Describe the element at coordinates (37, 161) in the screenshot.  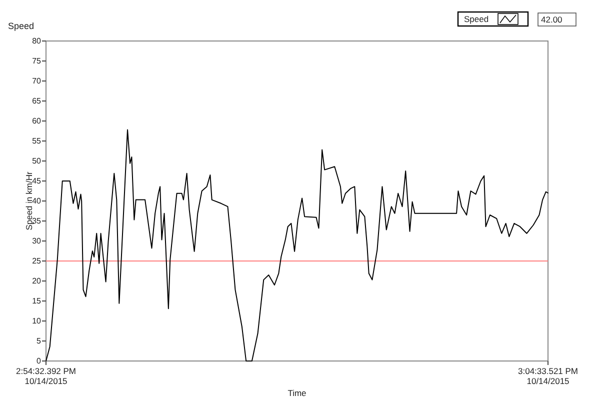
I see `y-tick-label: 50` at that location.